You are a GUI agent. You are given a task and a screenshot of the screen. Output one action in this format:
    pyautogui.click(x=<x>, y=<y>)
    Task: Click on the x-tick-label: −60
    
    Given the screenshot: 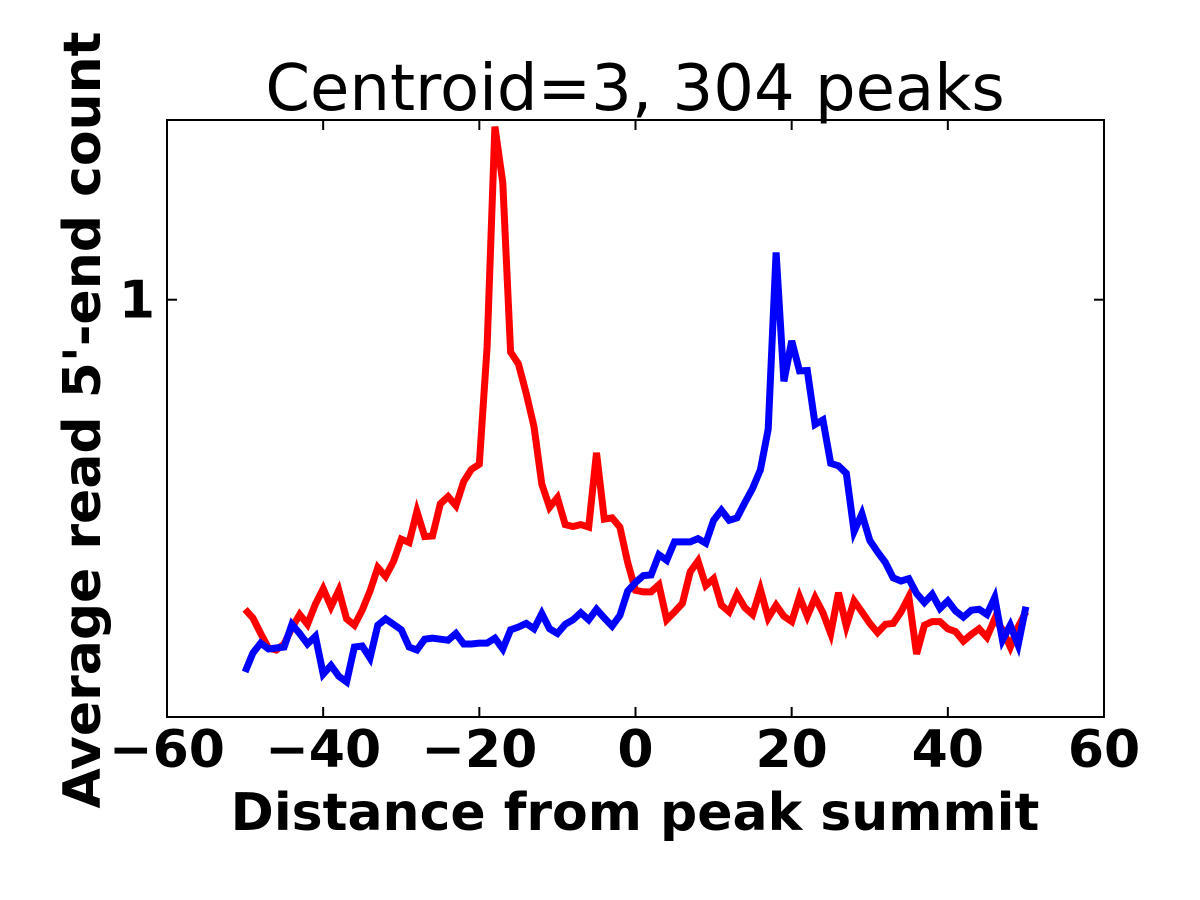 What is the action you would take?
    pyautogui.click(x=167, y=750)
    